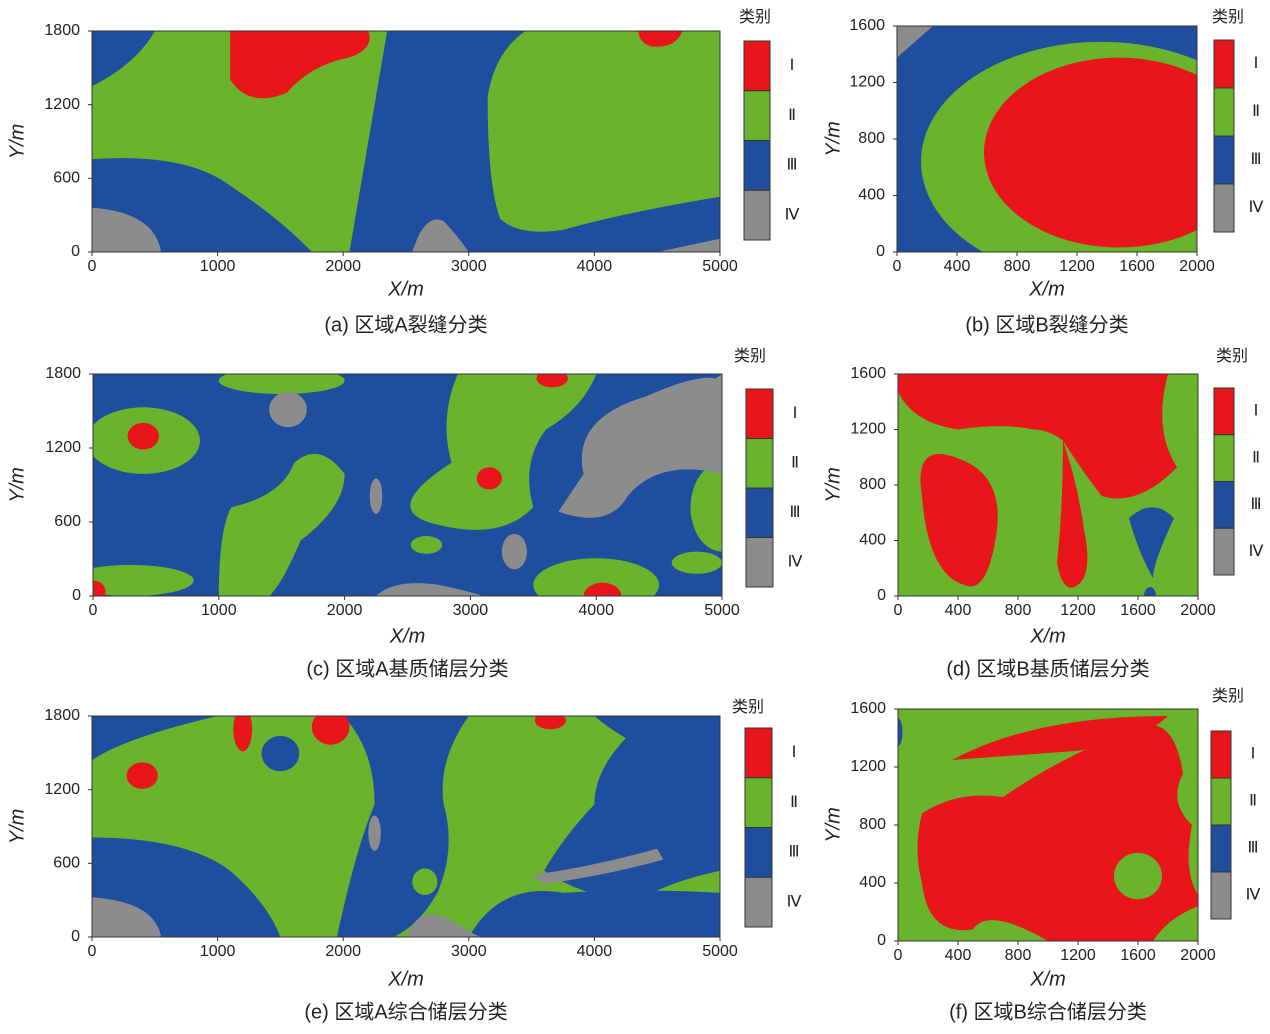 The image size is (1270, 1034). Describe the element at coordinates (867, 25) in the screenshot. I see `y-tick-label: 1600` at that location.